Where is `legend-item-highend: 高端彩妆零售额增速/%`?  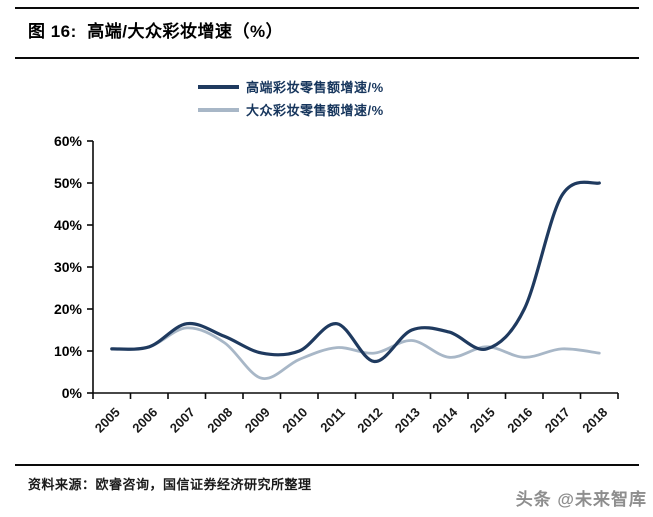 legend-item-highend: 高端彩妆零售额增速/% is located at coordinates (291, 86).